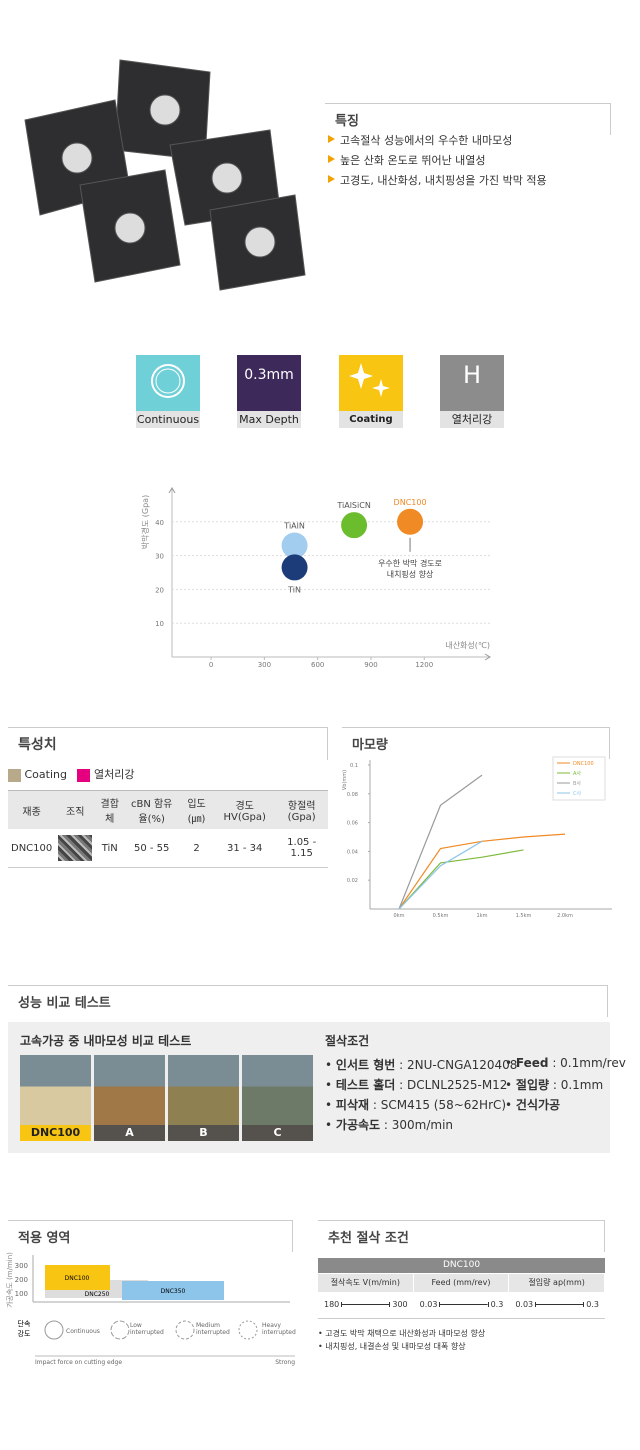  I want to click on x-label: Impact force on cutting edge, so click(78, 1362).